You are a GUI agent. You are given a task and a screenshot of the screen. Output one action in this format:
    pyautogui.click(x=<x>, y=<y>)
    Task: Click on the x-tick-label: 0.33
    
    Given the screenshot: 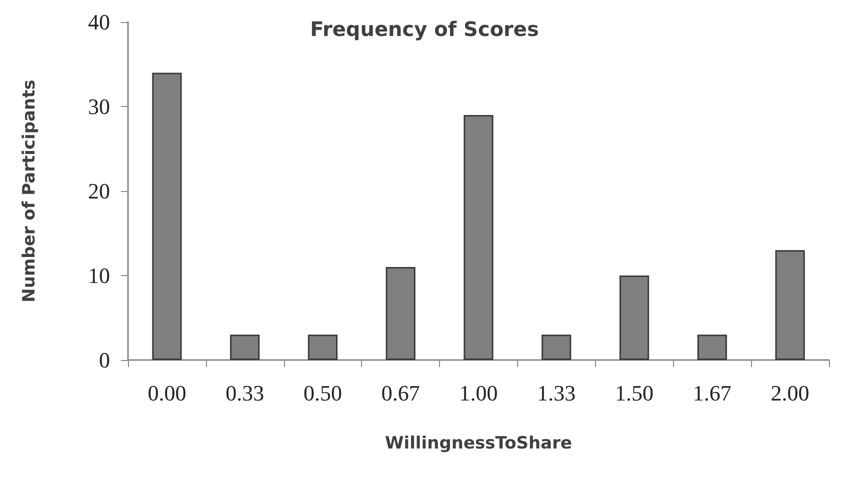 What is the action you would take?
    pyautogui.click(x=245, y=393)
    